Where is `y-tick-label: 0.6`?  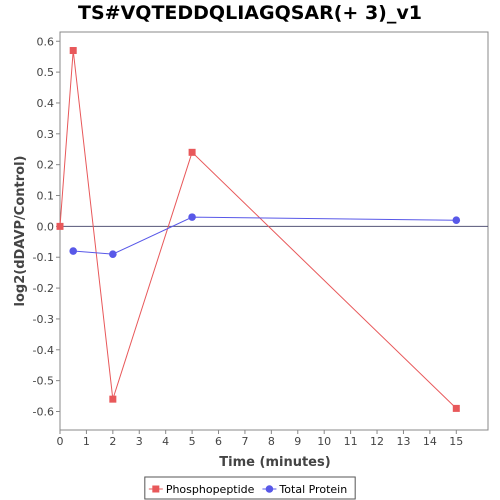
y-tick-label: 0.6 is located at coordinates (46, 41).